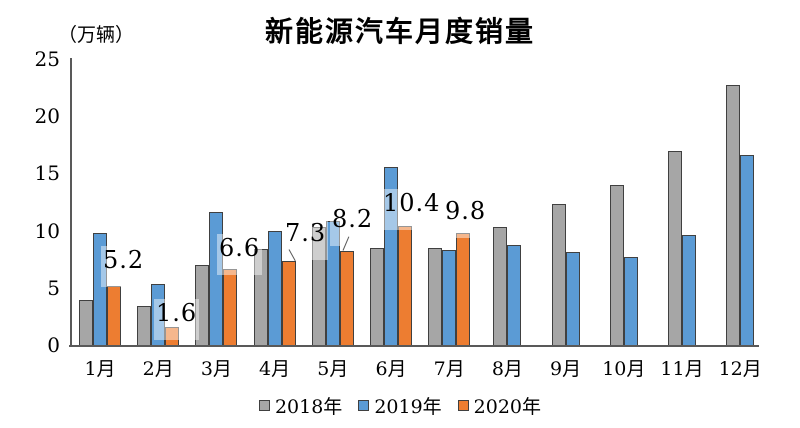  What do you see at coordinates (740, 369) in the screenshot?
I see `x-axis-label: 12月` at bounding box center [740, 369].